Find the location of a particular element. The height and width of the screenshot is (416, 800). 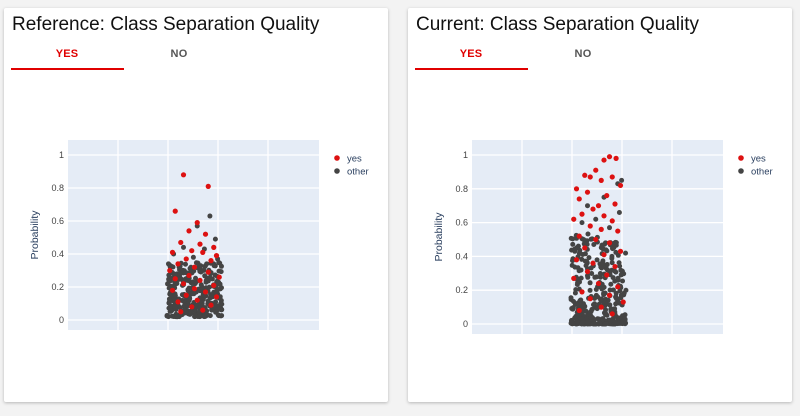

plot-area is located at coordinates (193, 235).